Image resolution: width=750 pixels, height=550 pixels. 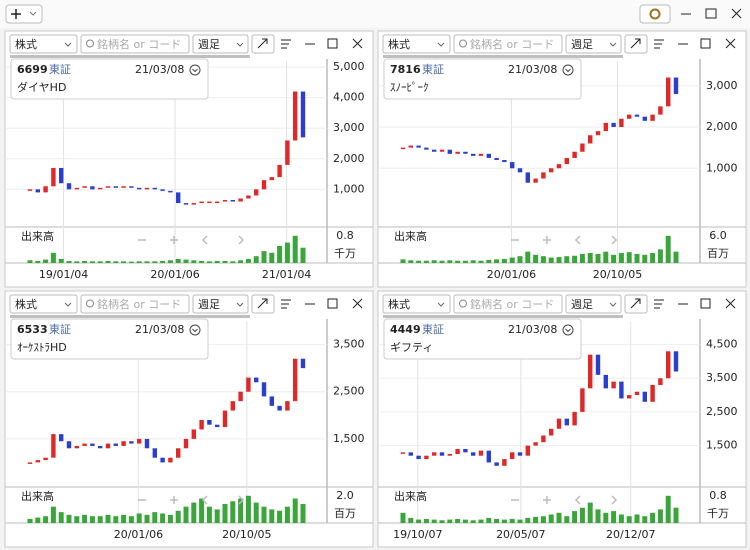 I want to click on close-button, so click(x=736, y=13).